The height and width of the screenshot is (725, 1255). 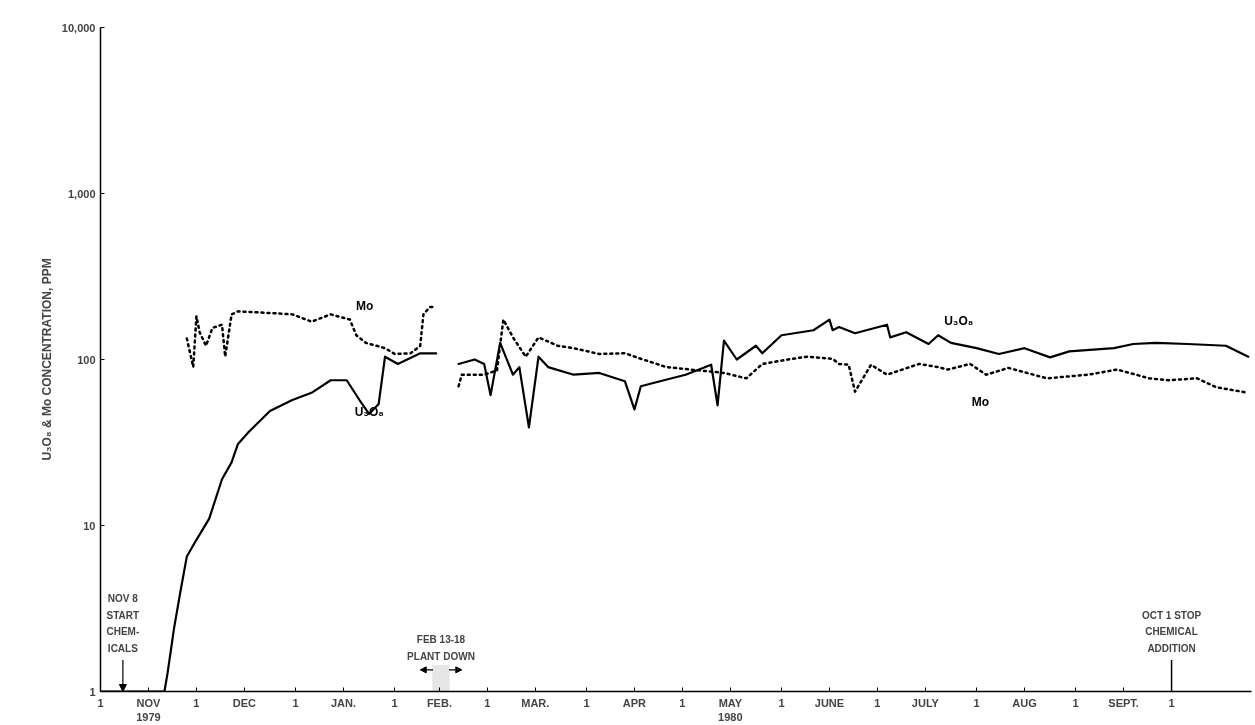 What do you see at coordinates (343, 702) in the screenshot?
I see `x-tick-label: JAN.` at bounding box center [343, 702].